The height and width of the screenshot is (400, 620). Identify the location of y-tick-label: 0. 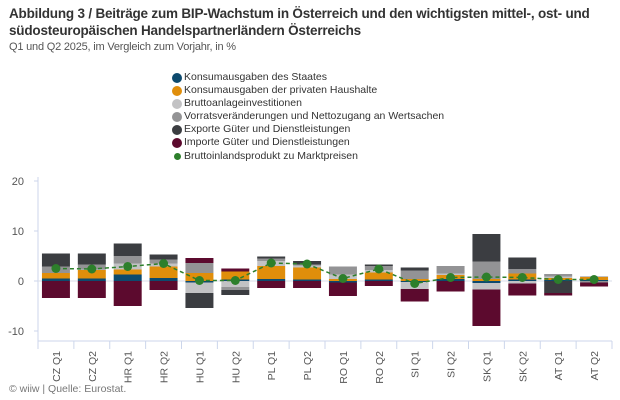
(21, 282).